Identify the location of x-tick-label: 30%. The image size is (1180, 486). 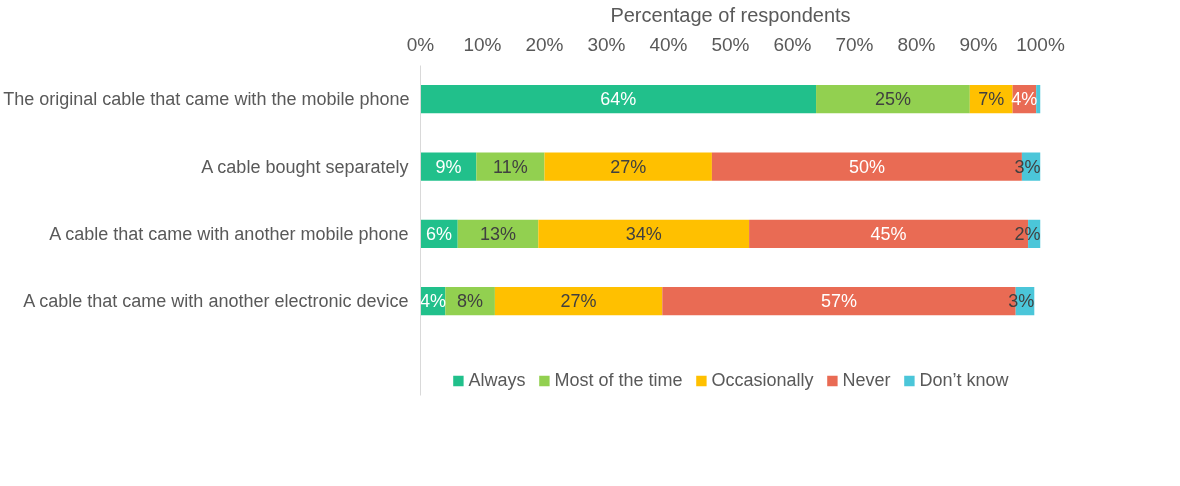
(606, 44).